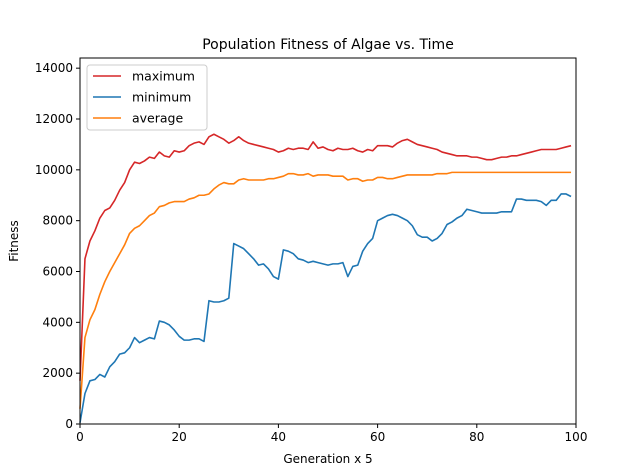  I want to click on y-axis-ticks: 0 2000 4000 6000 8000 10000 12000 14000, so click(57, 246).